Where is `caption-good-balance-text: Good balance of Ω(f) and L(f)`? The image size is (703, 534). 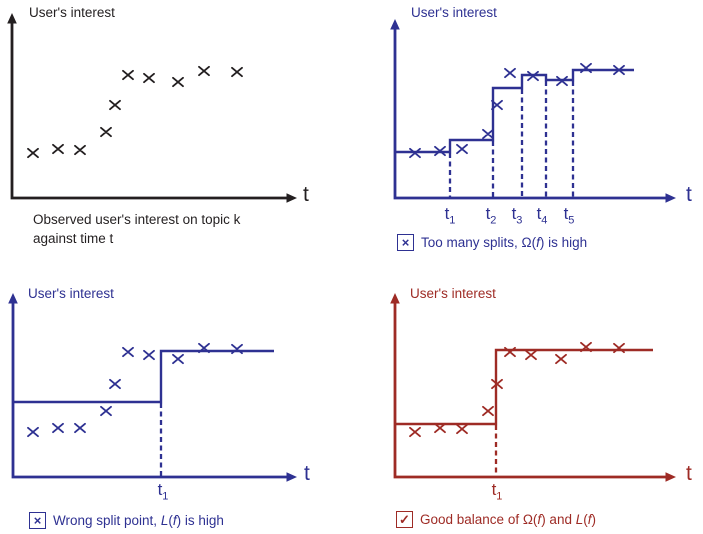
caption-good-balance-text: Good balance of Ω(f) and L(f) is located at coordinates (508, 519).